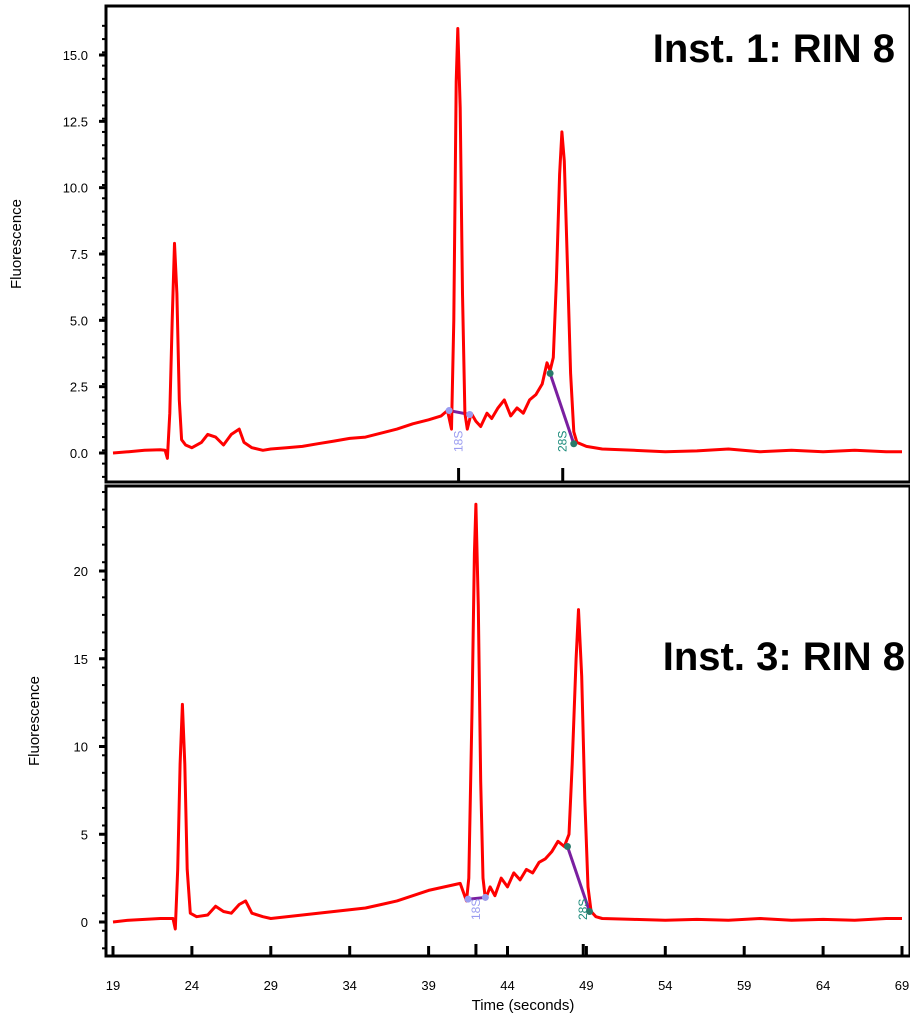 Image resolution: width=910 pixels, height=1016 pixels. Describe the element at coordinates (523, 1005) in the screenshot. I see `x-axis-title: Time (seconds)` at that location.